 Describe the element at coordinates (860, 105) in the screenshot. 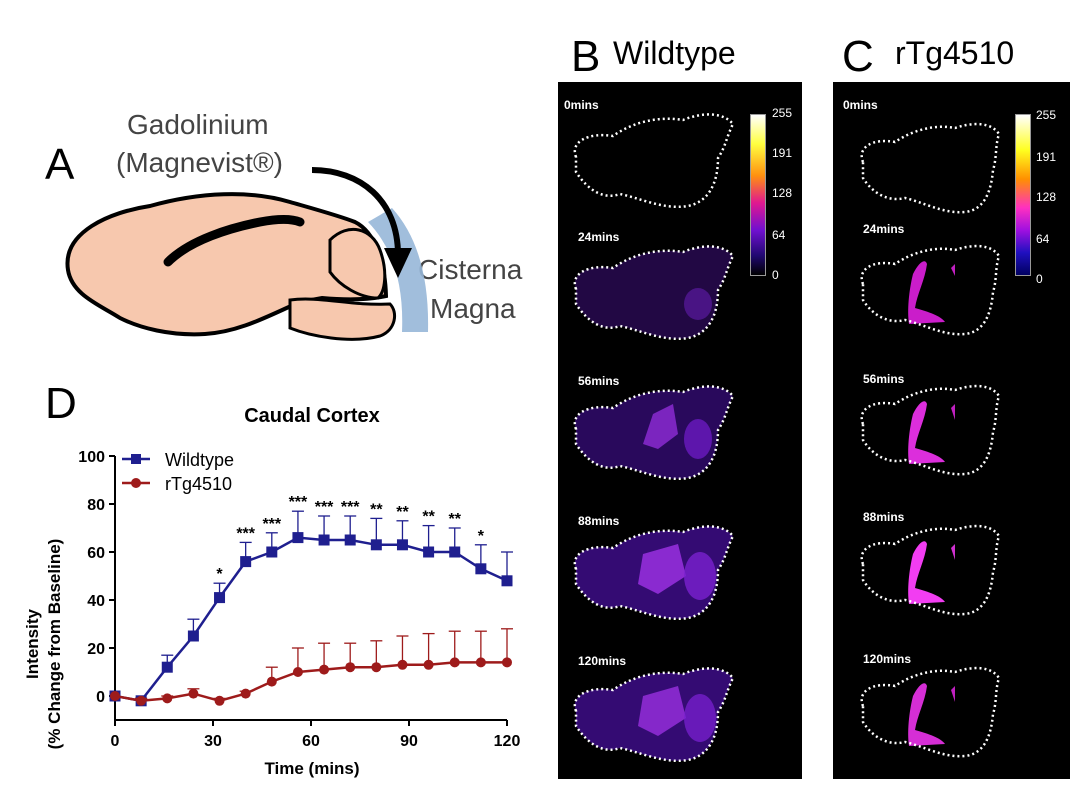

I see `rtg-time-0: 0mins` at that location.